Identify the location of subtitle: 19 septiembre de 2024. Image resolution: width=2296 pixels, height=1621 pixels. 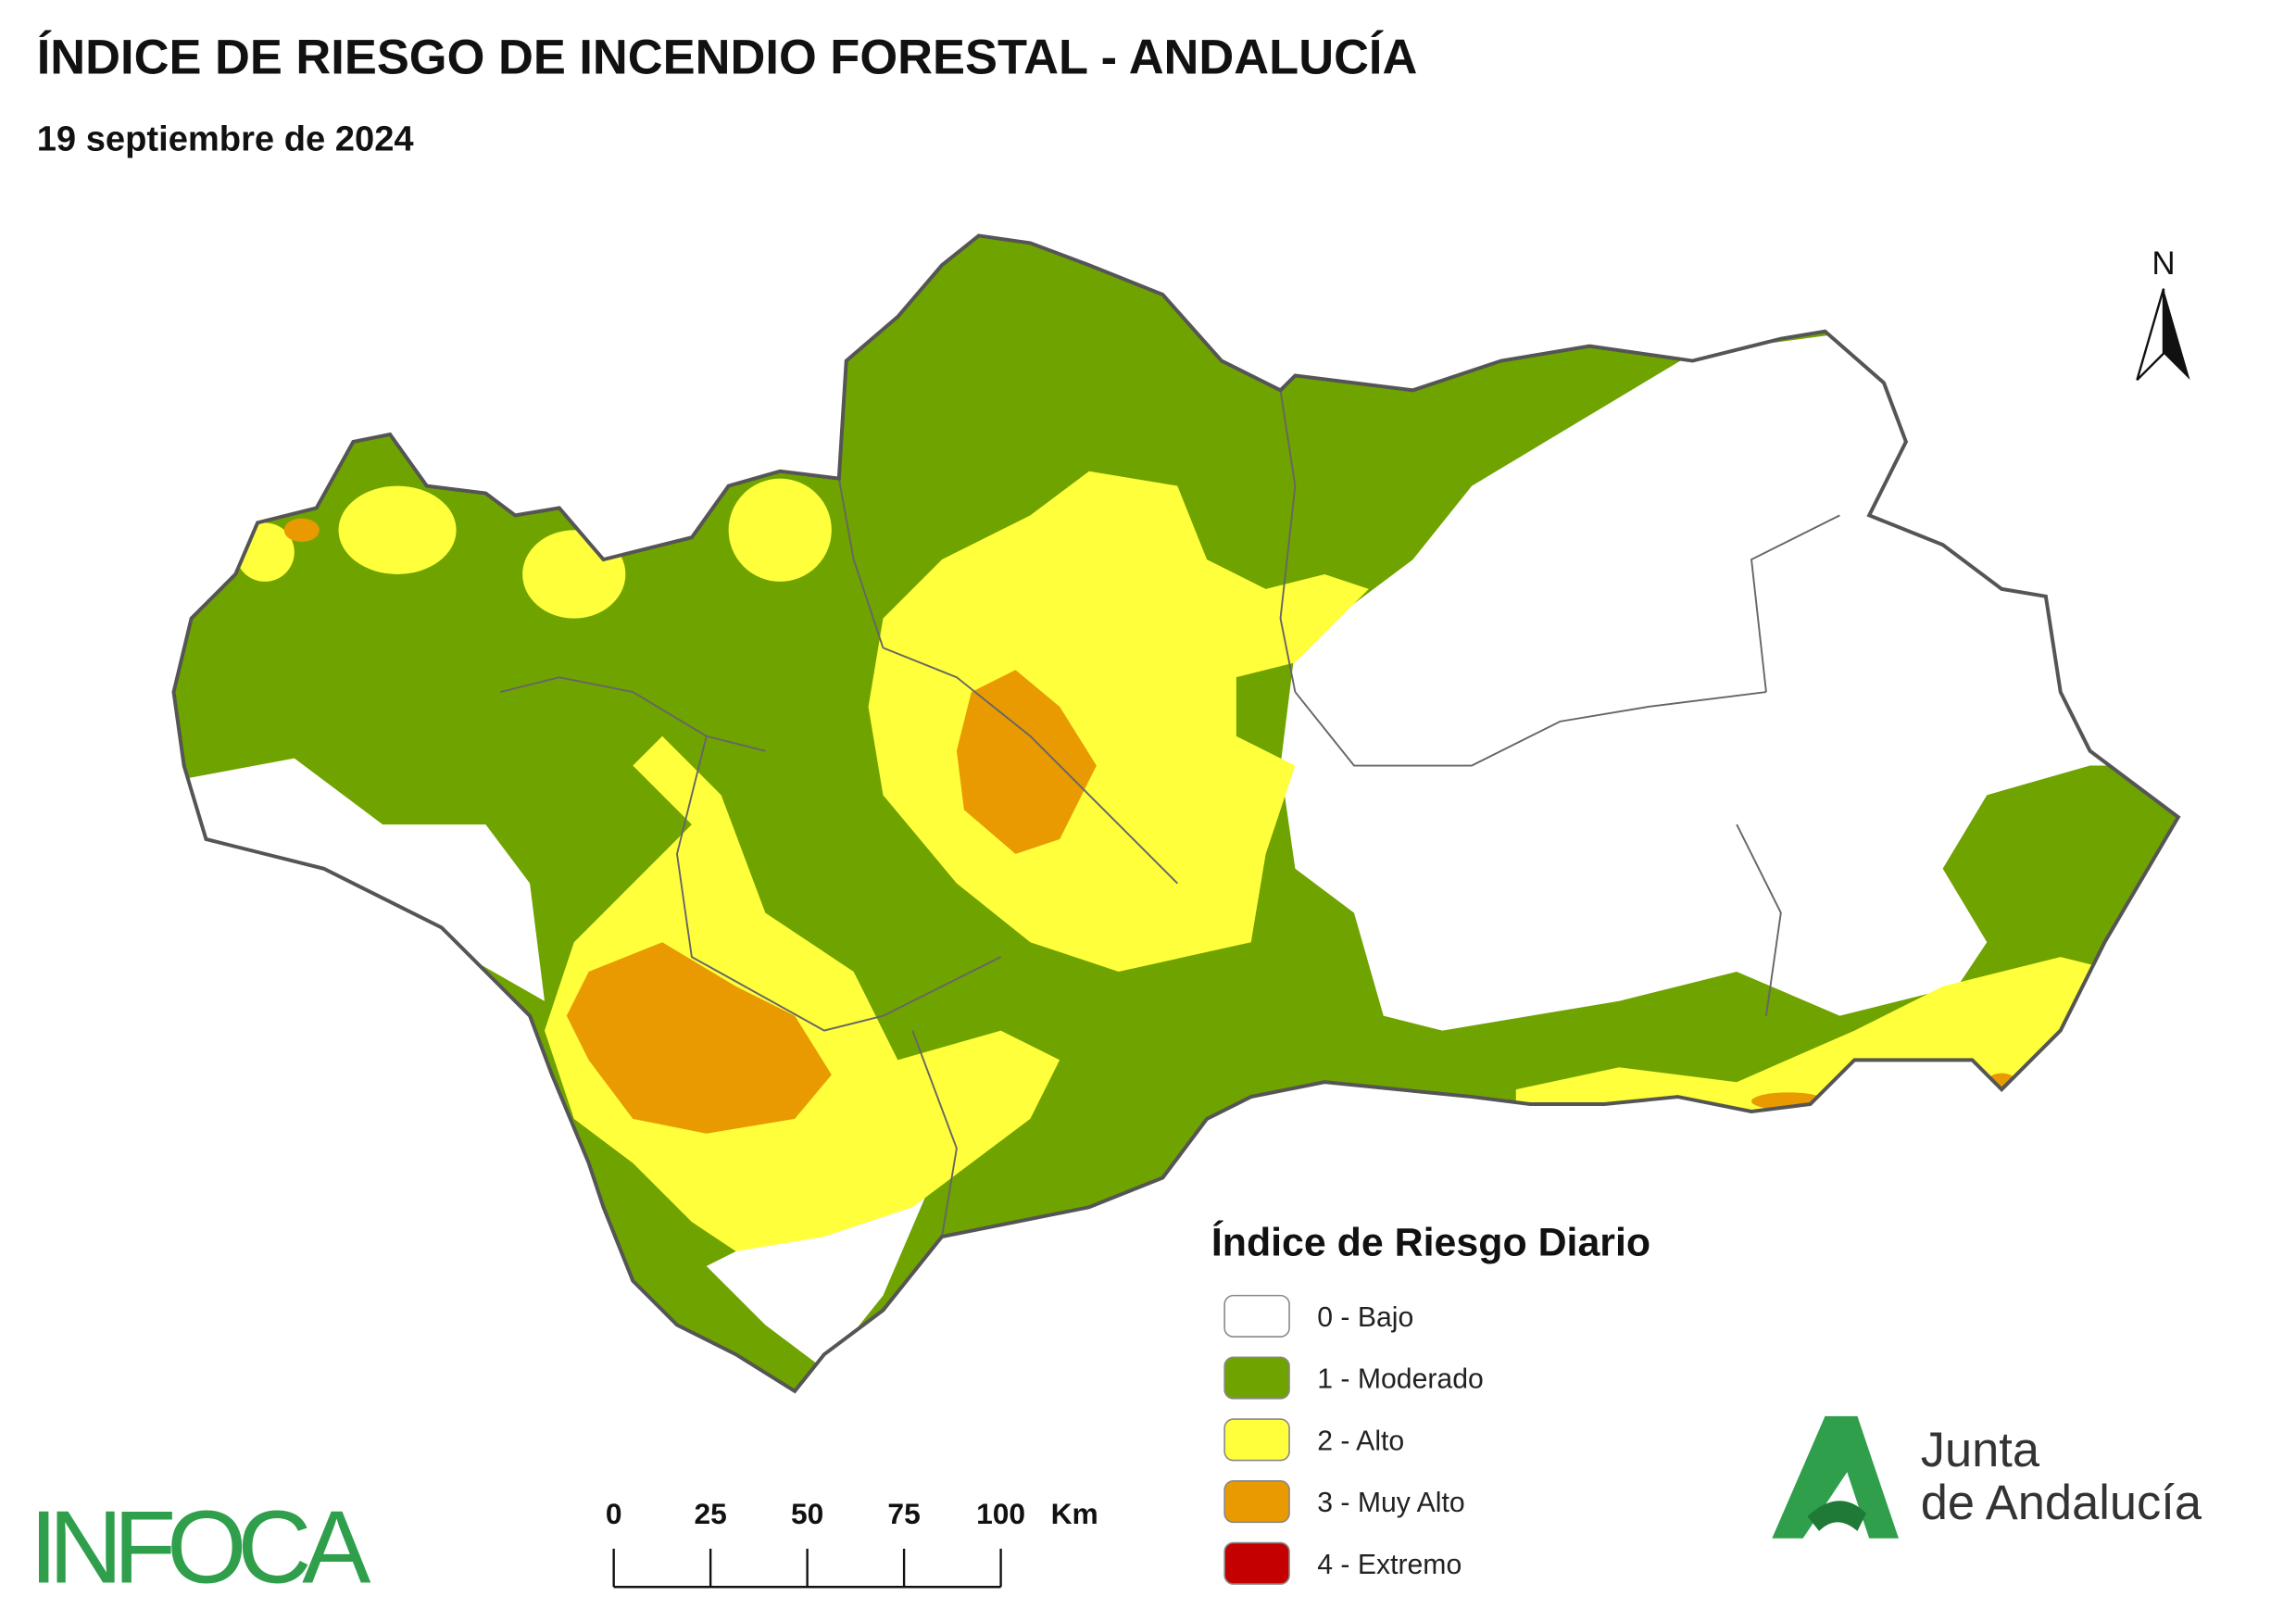
(225, 138).